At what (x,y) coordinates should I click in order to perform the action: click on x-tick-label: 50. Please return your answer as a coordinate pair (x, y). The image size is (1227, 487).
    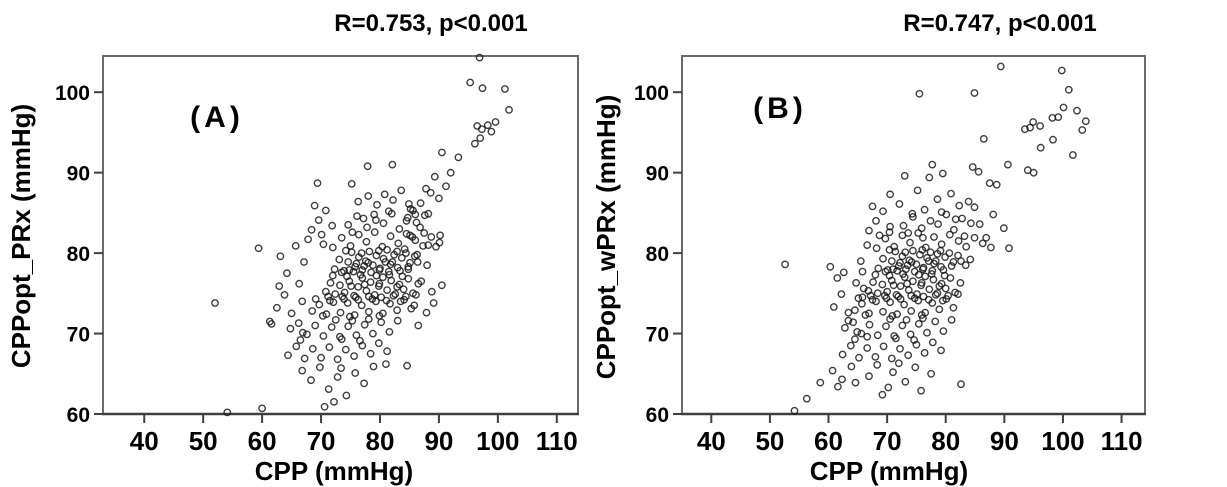
    Looking at the image, I should click on (203, 441).